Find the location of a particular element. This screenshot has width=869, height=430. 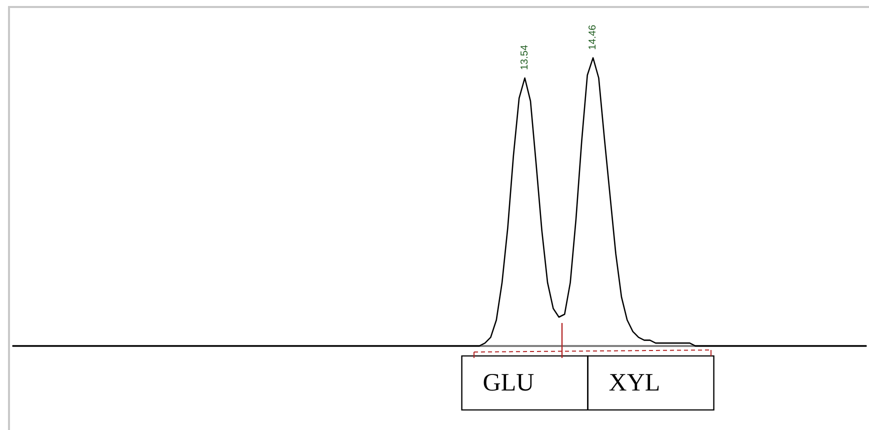

annotation: 13.54 is located at coordinates (524, 57).